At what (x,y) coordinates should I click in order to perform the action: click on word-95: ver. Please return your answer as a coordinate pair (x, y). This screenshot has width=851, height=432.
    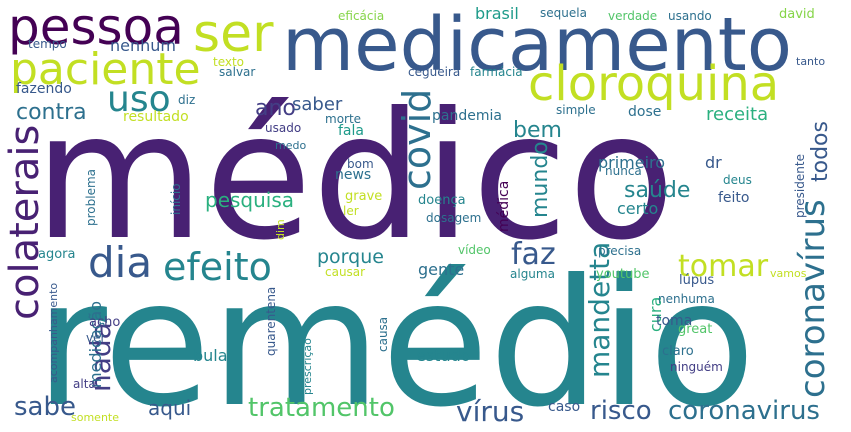
    Looking at the image, I should click on (96, 338).